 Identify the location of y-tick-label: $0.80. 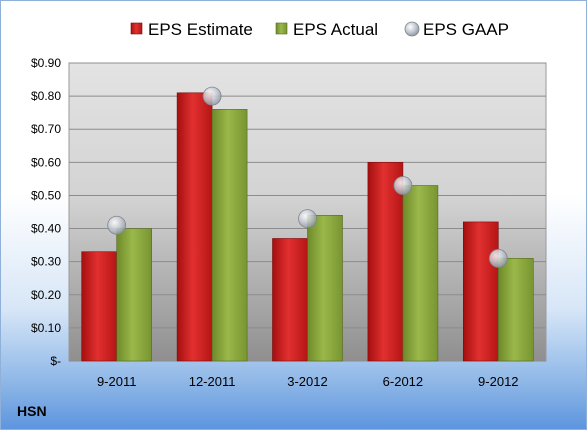
(46, 96).